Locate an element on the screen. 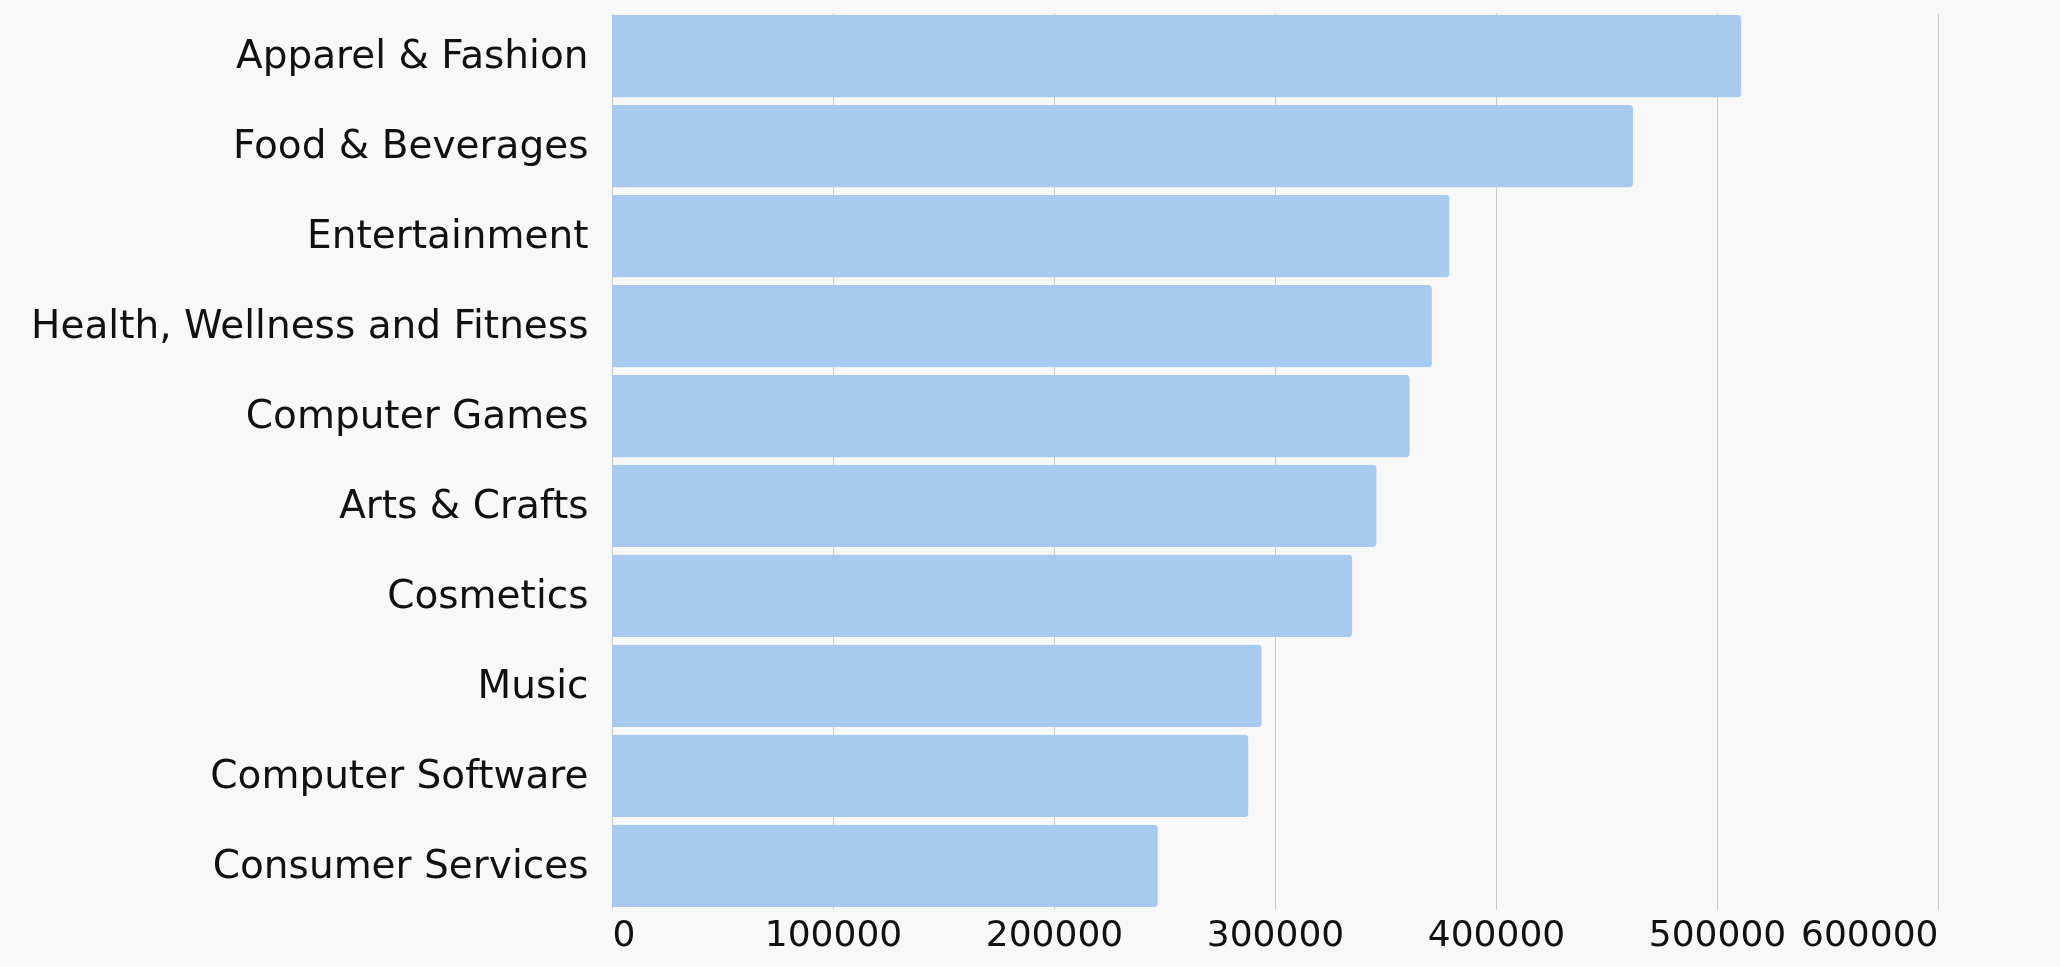 The height and width of the screenshot is (967, 2060). y-tick-label: Computer Games is located at coordinates (417, 415).